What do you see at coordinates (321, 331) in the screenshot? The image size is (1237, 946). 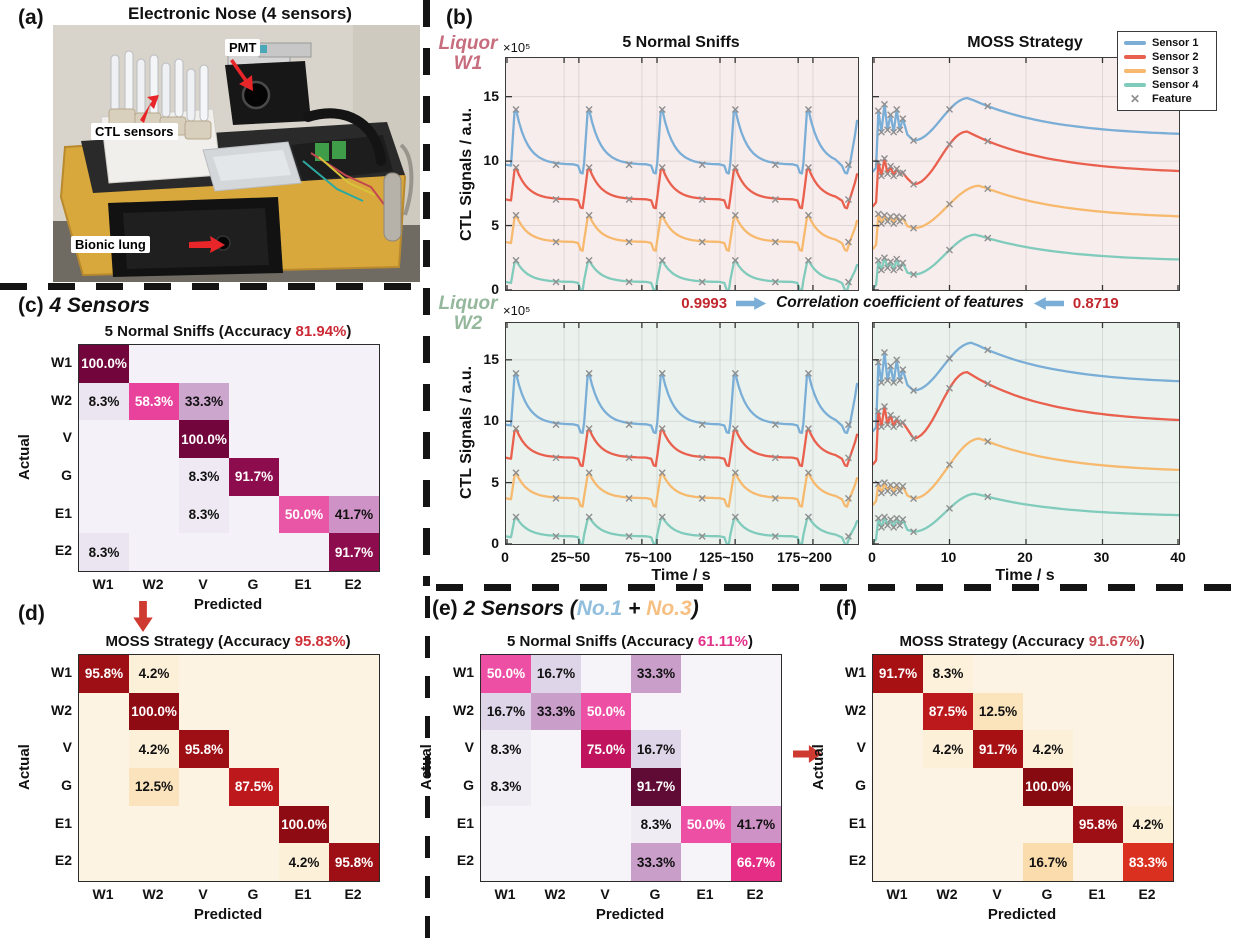 I see `accuracy-value: 81.94%` at bounding box center [321, 331].